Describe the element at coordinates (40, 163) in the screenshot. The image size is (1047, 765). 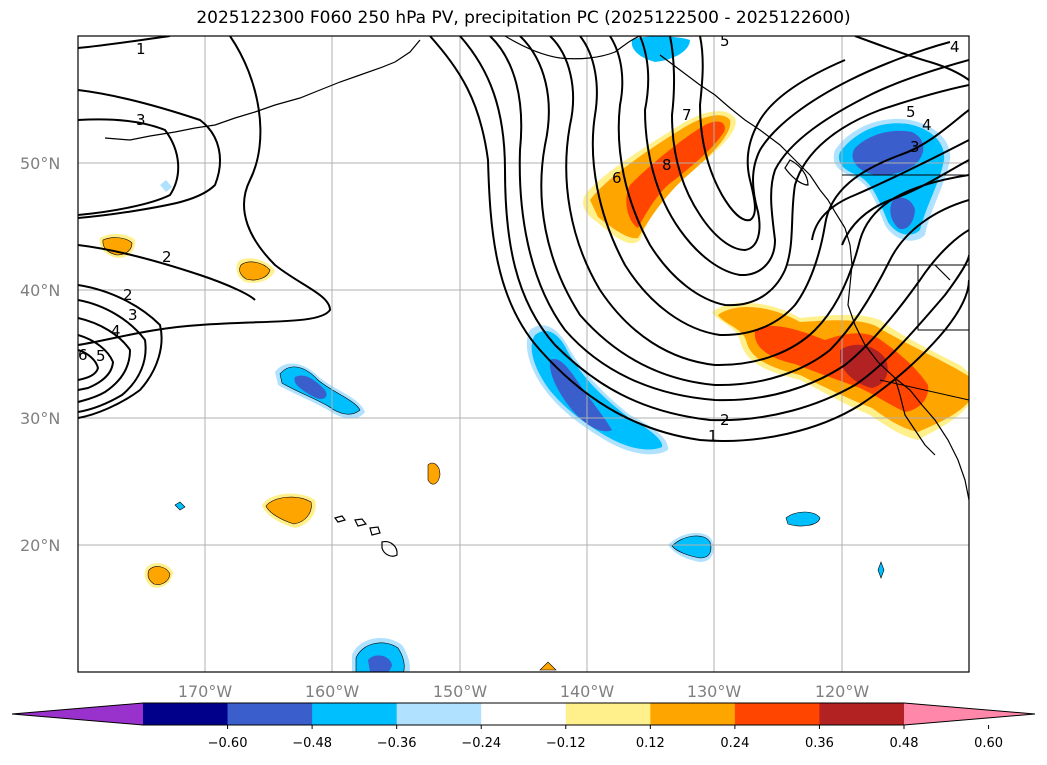
I see `lat-label-50n: 50°N` at that location.